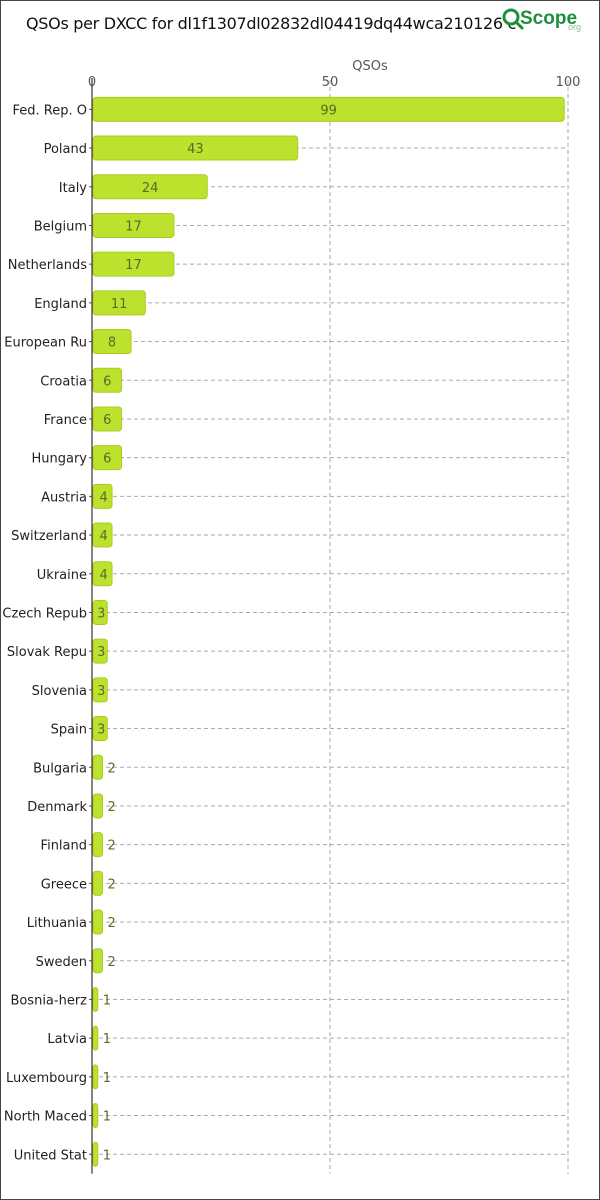 This screenshot has height=1200, width=600. I want to click on bar-value-label: 11, so click(119, 304).